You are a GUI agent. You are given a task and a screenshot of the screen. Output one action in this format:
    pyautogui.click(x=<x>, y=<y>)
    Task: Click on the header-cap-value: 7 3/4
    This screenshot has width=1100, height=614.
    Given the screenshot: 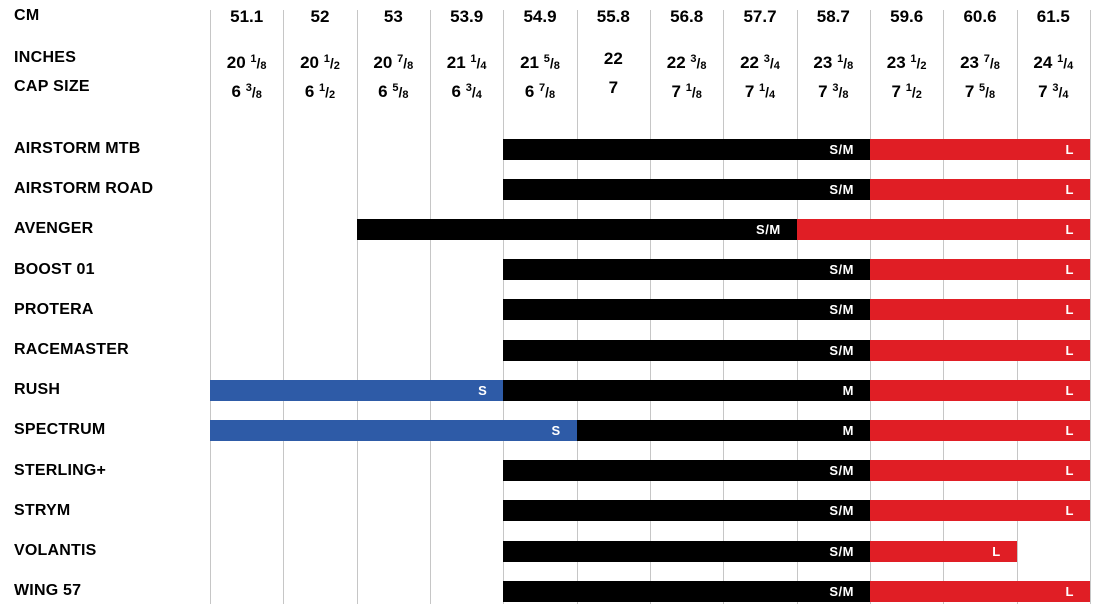 What is the action you would take?
    pyautogui.click(x=1053, y=91)
    